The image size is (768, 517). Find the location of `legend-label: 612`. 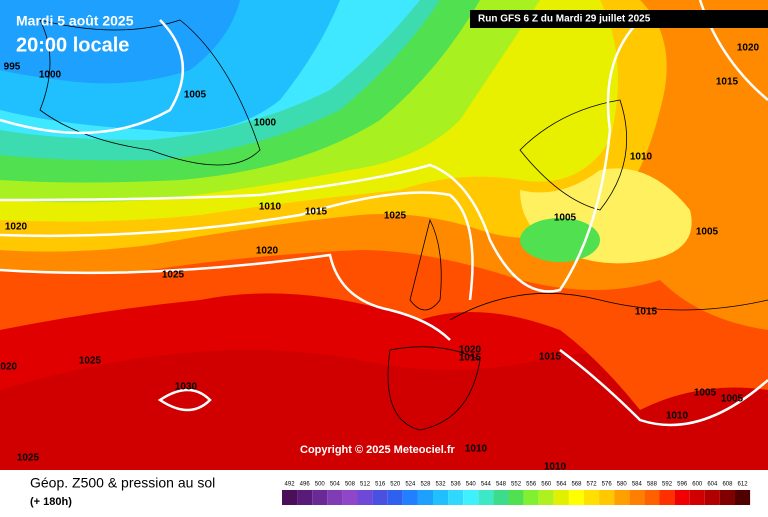

legend-label: 612 is located at coordinates (743, 485).